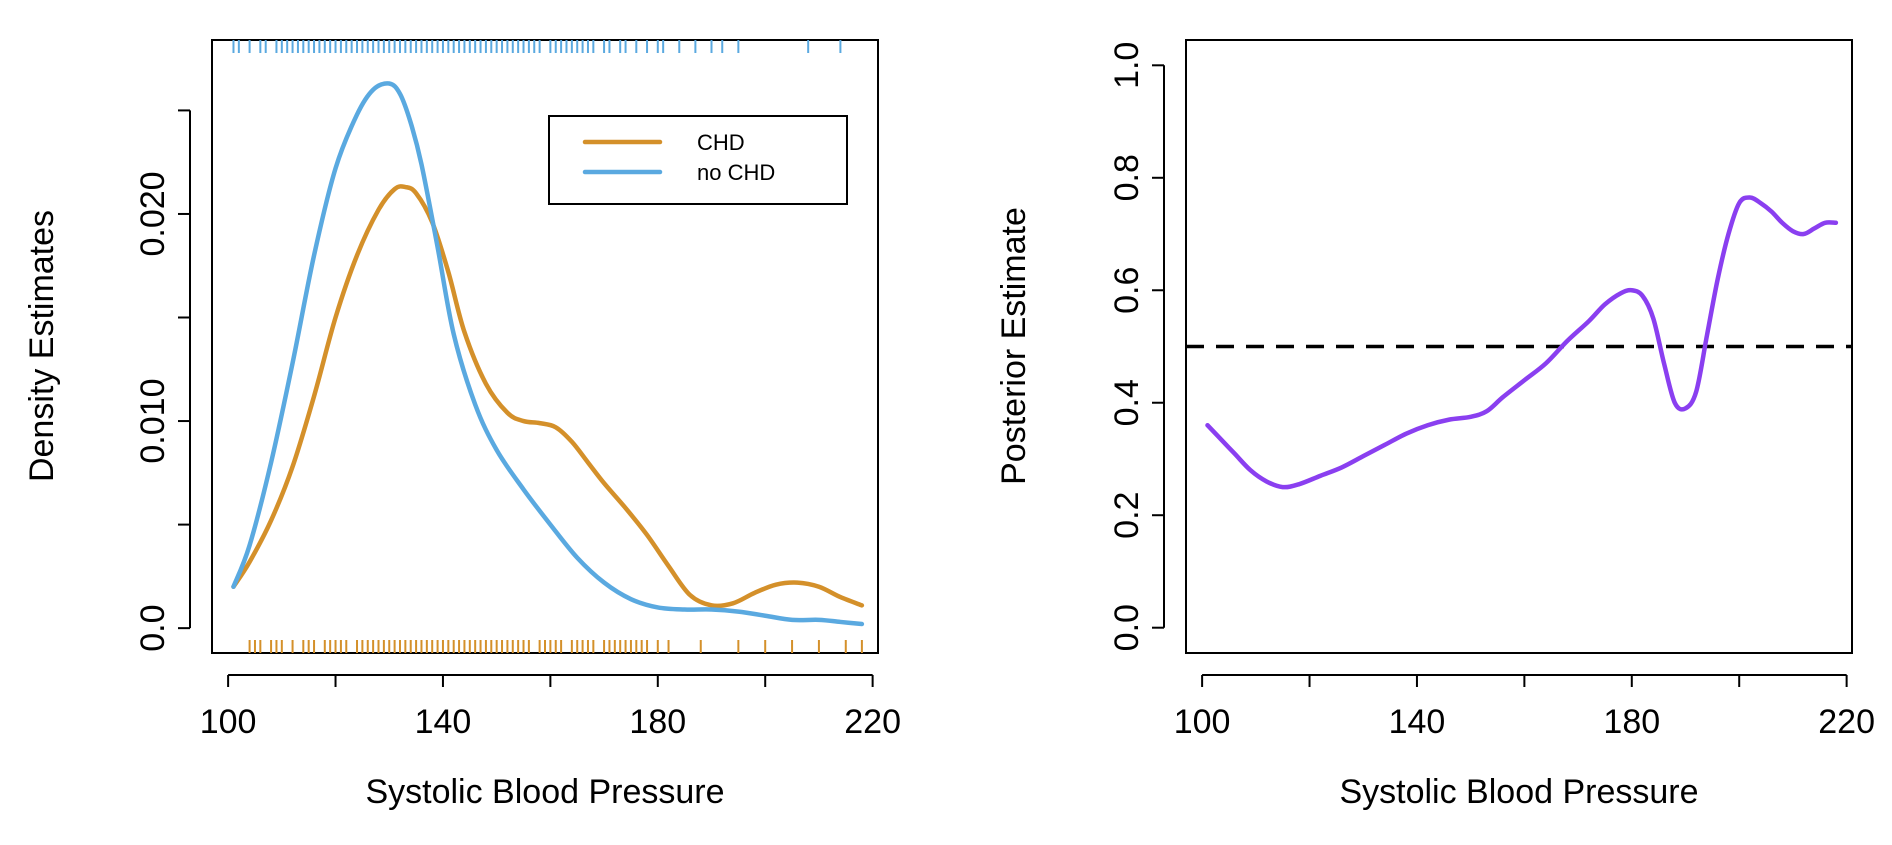  Describe the element at coordinates (1417, 722) in the screenshot. I see `posterior-x-tick-label: 140` at that location.